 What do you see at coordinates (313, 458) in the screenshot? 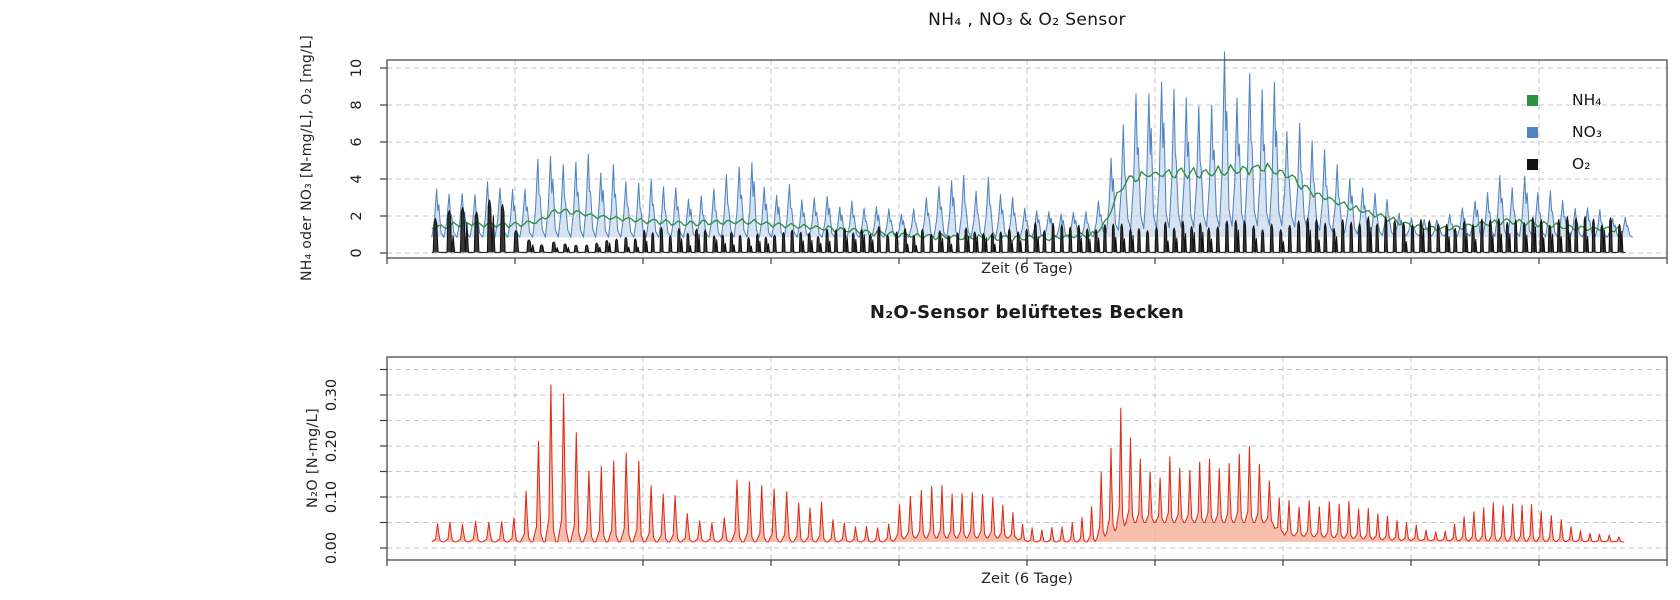
I see `chart2-ylabel: N₂O [N-mg/L]` at bounding box center [313, 458].